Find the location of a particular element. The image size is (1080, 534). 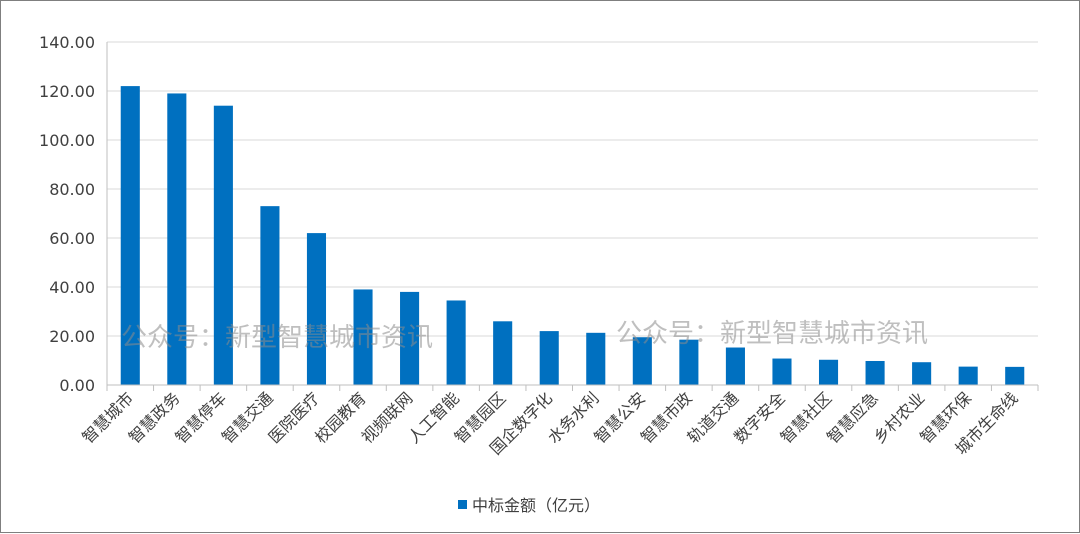

y-tick-label: 120.00 is located at coordinates (67, 91).